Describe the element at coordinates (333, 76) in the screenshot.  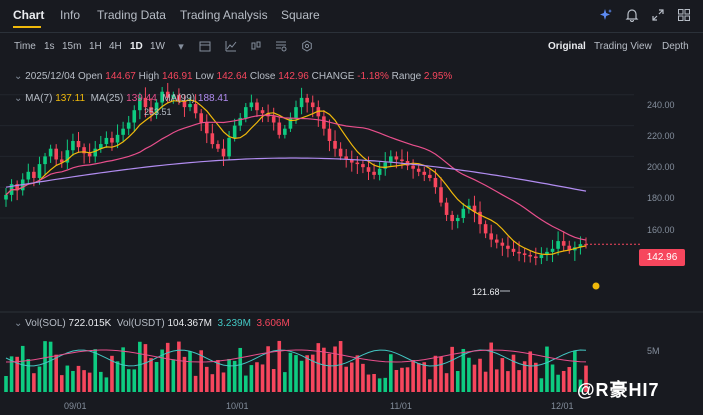
I see `change-label: CHANGE` at that location.